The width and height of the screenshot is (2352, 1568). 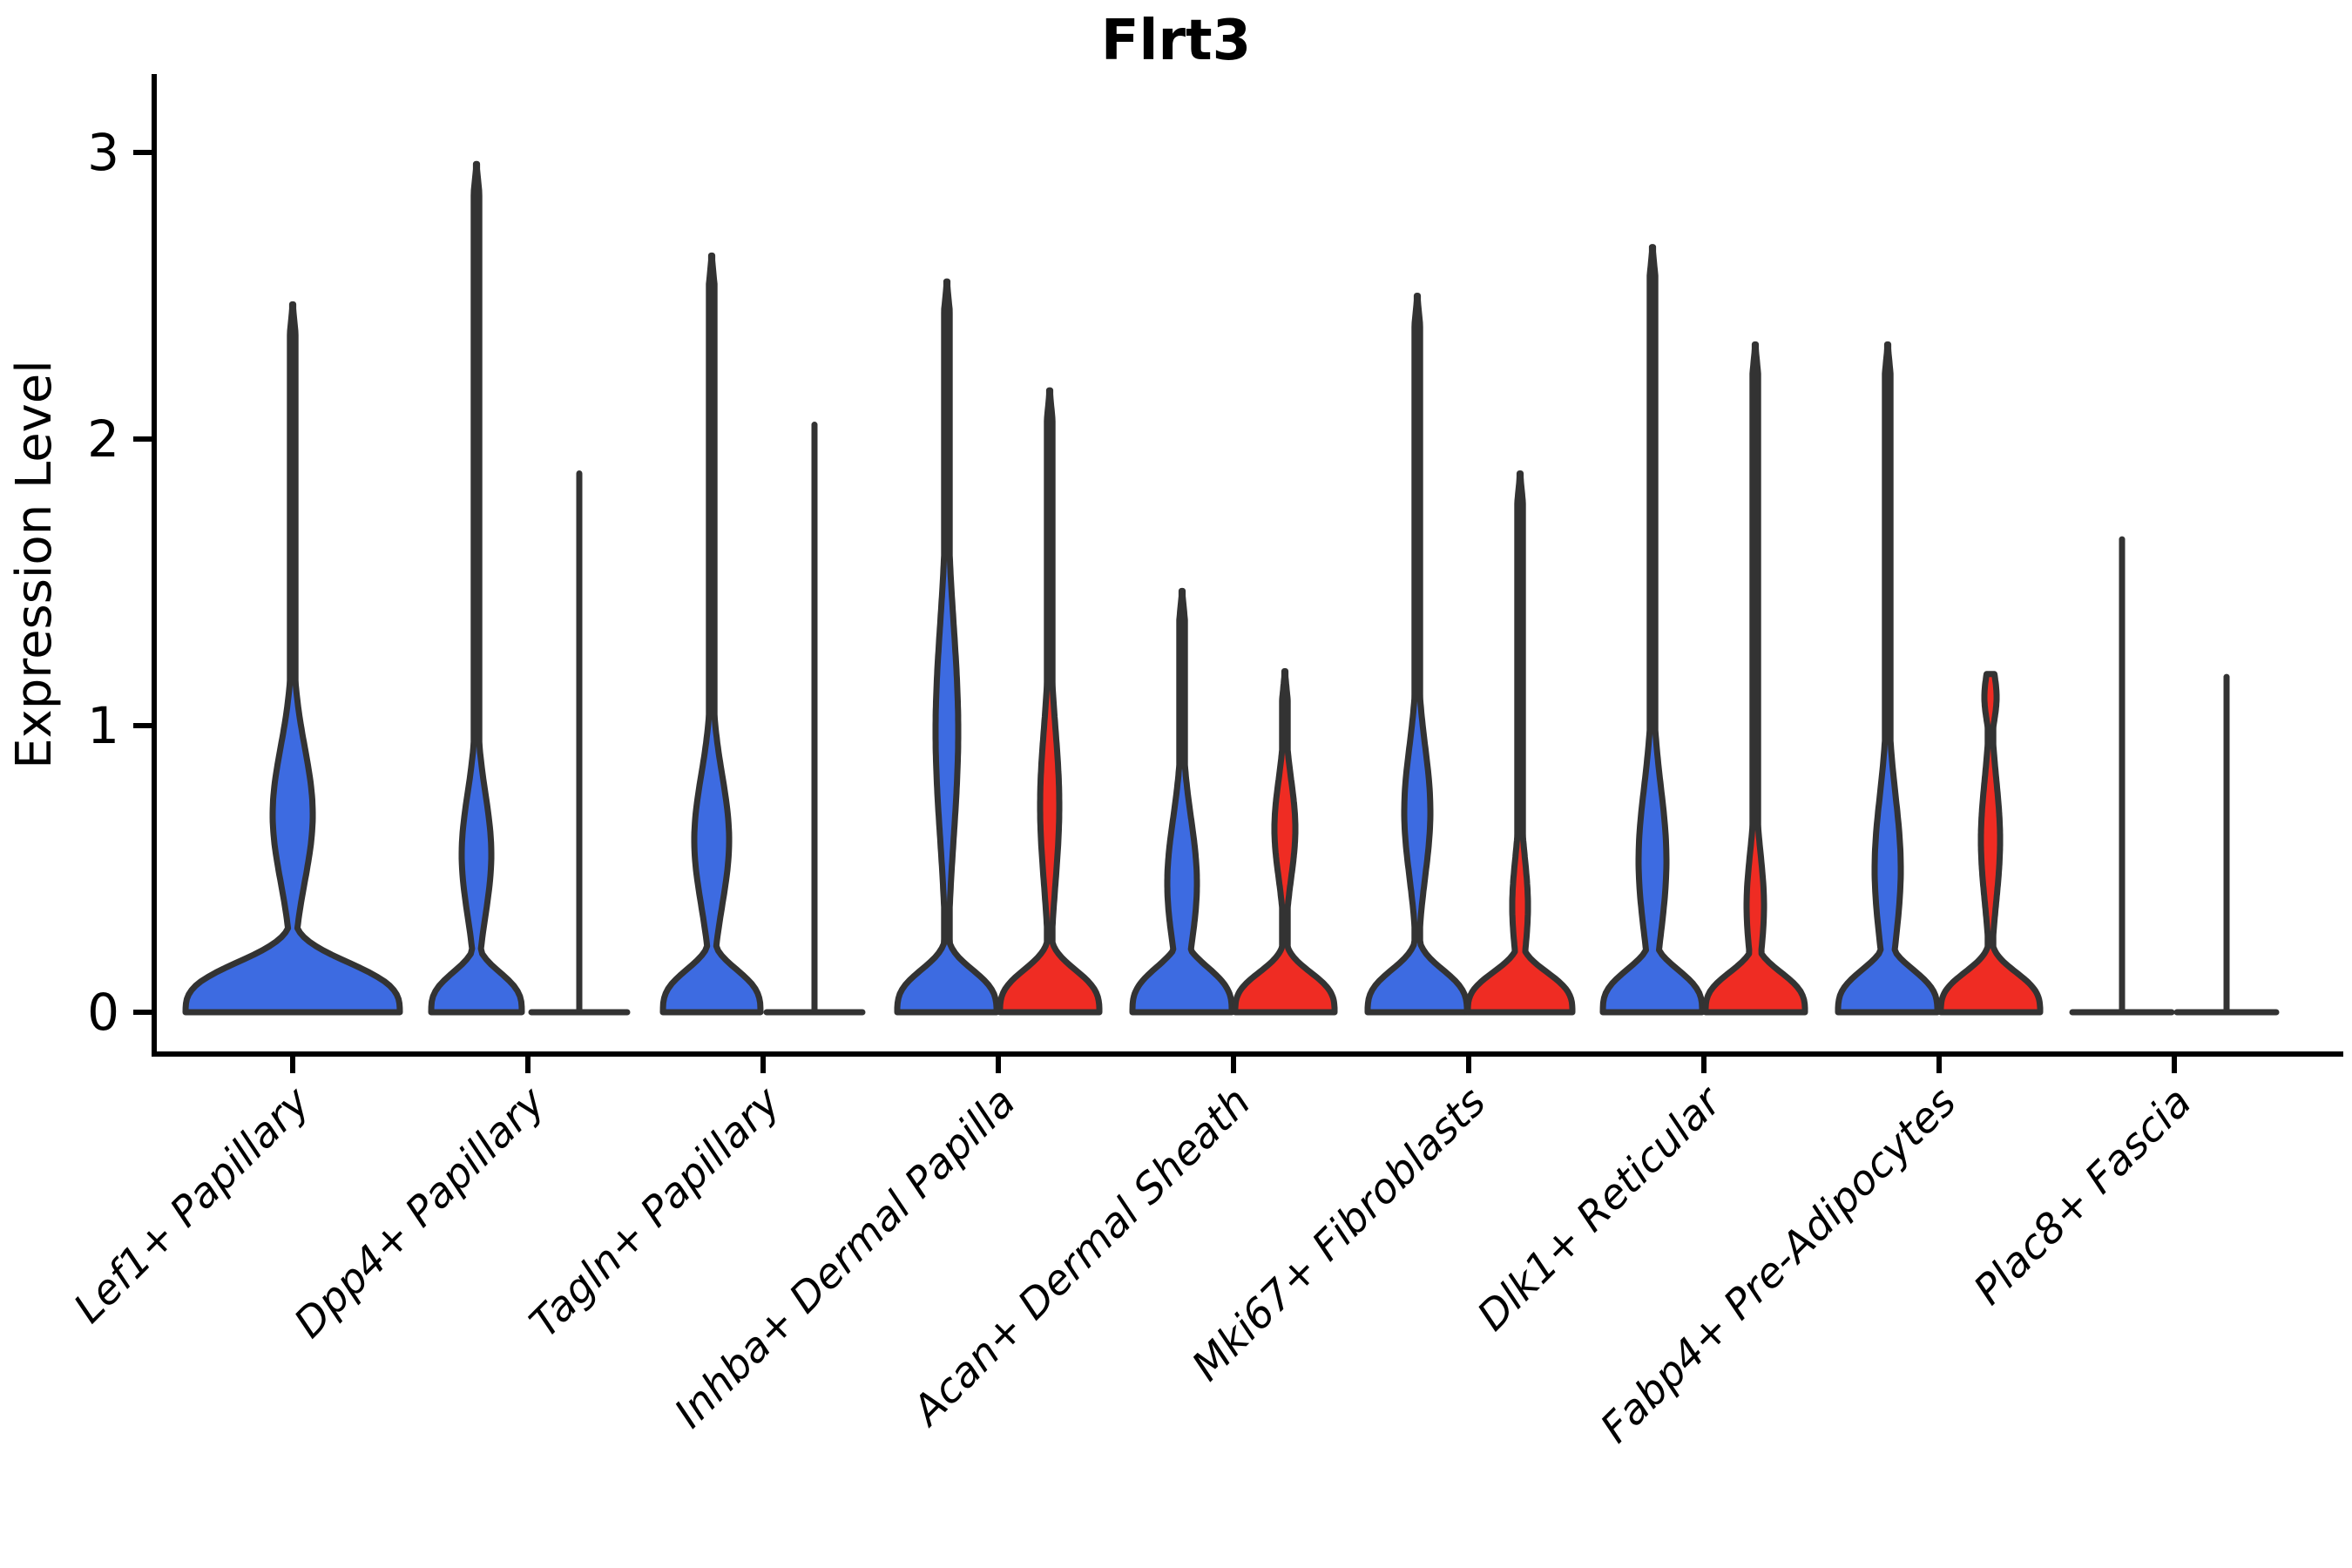 What do you see at coordinates (34, 564) in the screenshot?
I see `y-axis-label: Expression Level` at bounding box center [34, 564].